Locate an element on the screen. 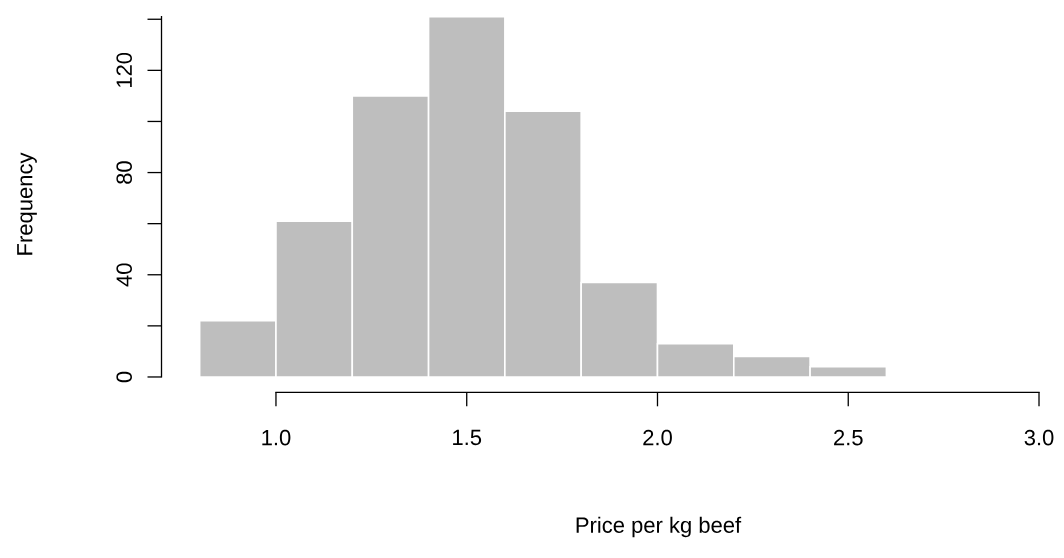  y-tick-label: 0 is located at coordinates (124, 377).